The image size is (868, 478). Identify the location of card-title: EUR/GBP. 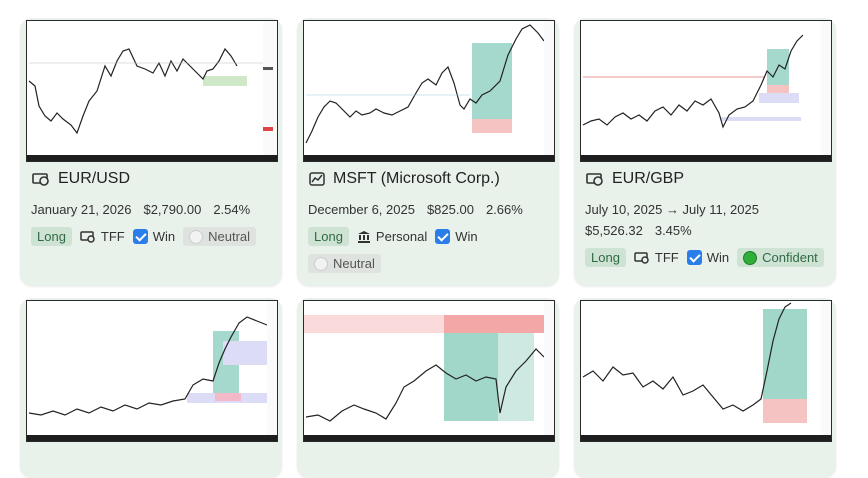
(635, 179).